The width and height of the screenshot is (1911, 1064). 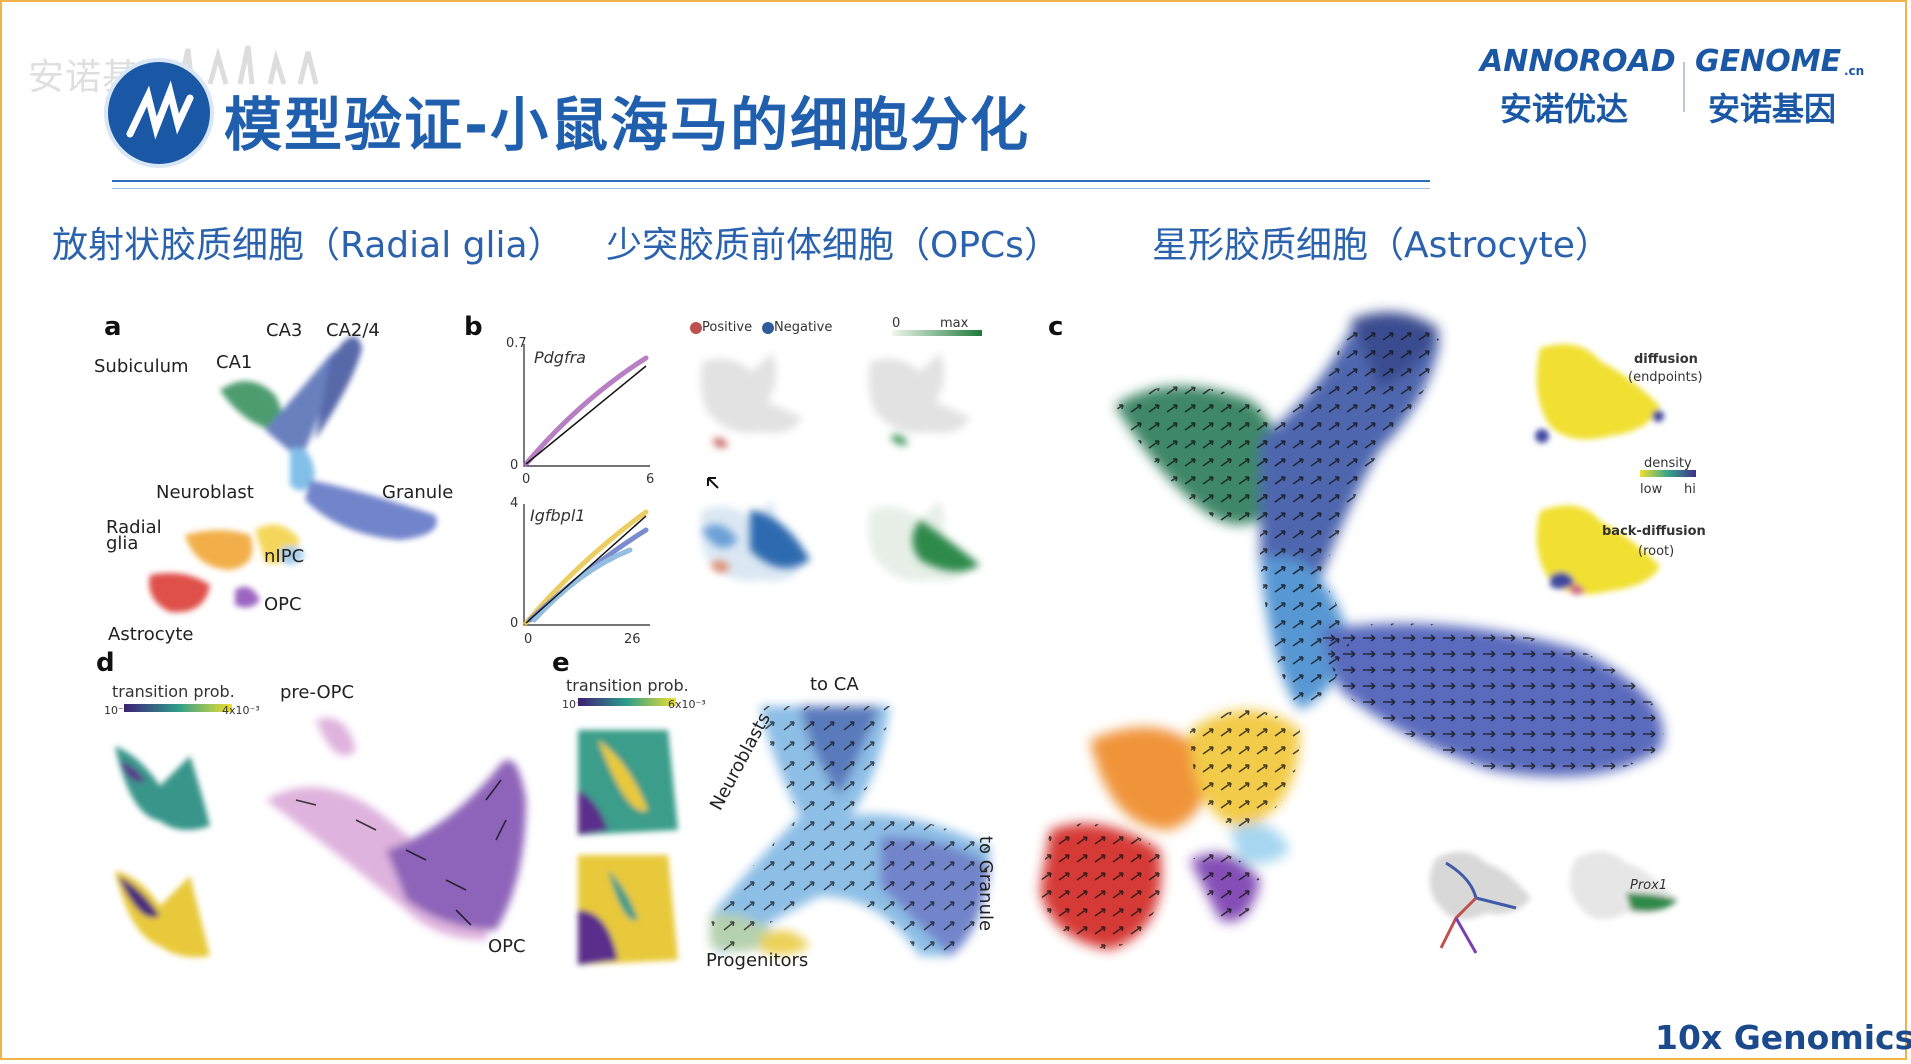 What do you see at coordinates (528, 639) in the screenshot?
I see `plot2-x-zero: 0` at bounding box center [528, 639].